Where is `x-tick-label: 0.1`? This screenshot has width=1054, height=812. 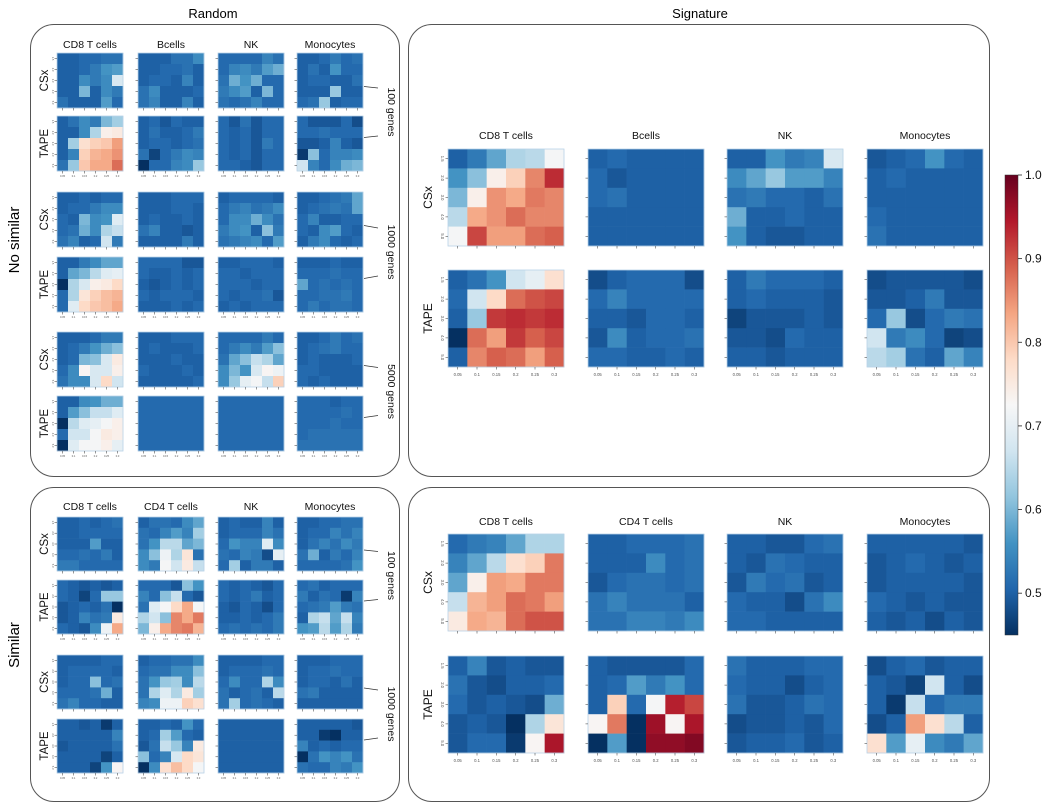
x-tick-label: 0.1 is located at coordinates (756, 760).